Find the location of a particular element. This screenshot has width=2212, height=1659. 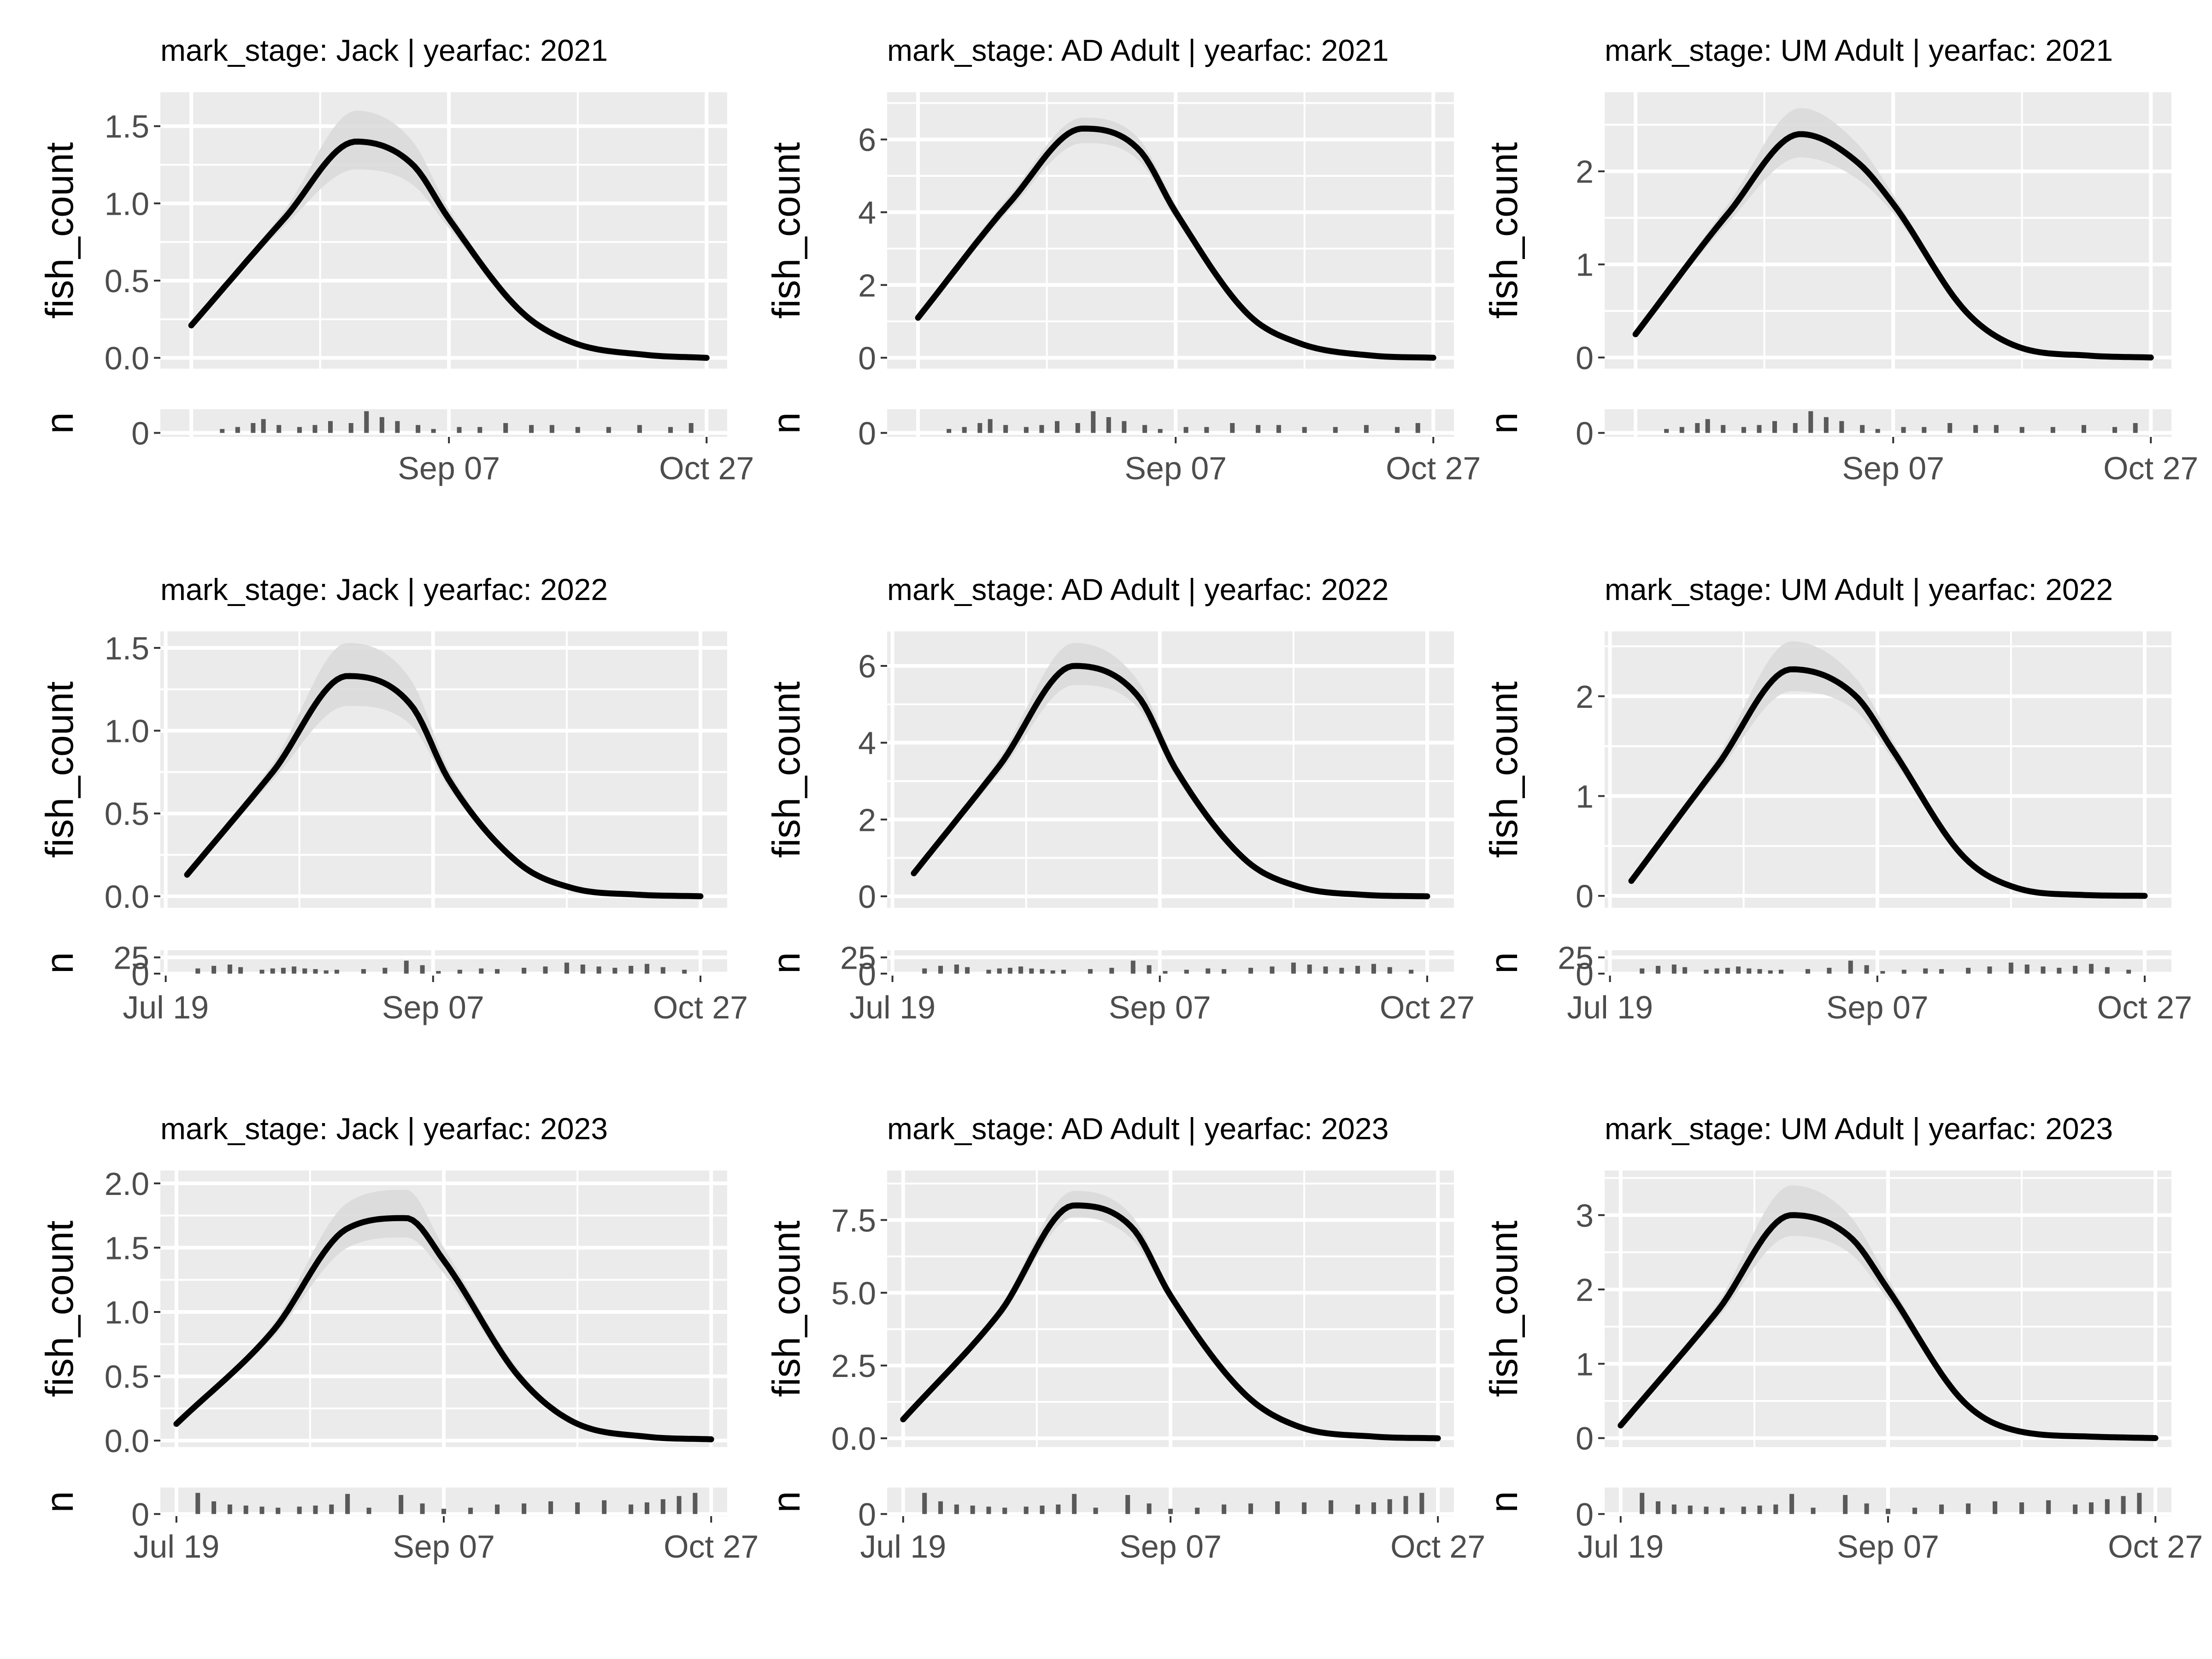

count-axis-title: n is located at coordinates (1503, 963).